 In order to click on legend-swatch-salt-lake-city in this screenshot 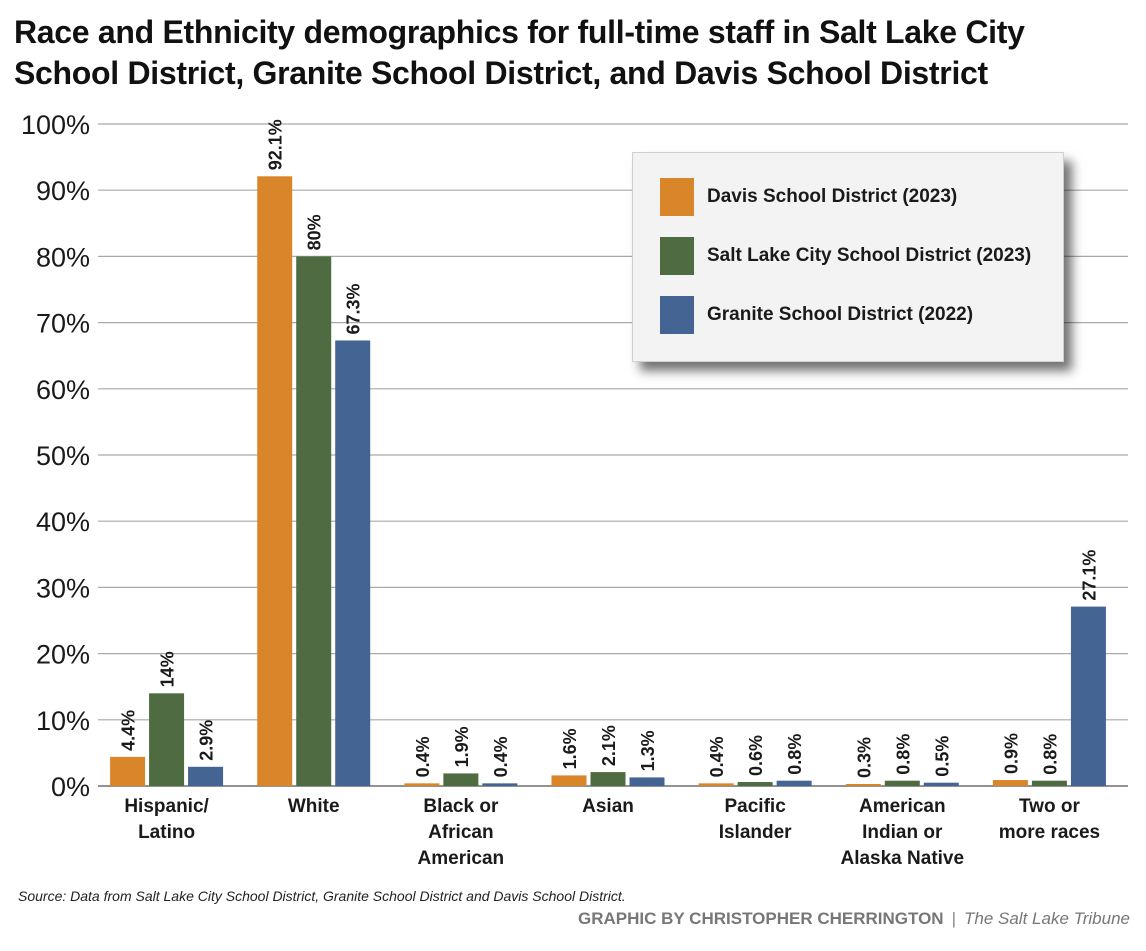, I will do `click(677, 256)`.